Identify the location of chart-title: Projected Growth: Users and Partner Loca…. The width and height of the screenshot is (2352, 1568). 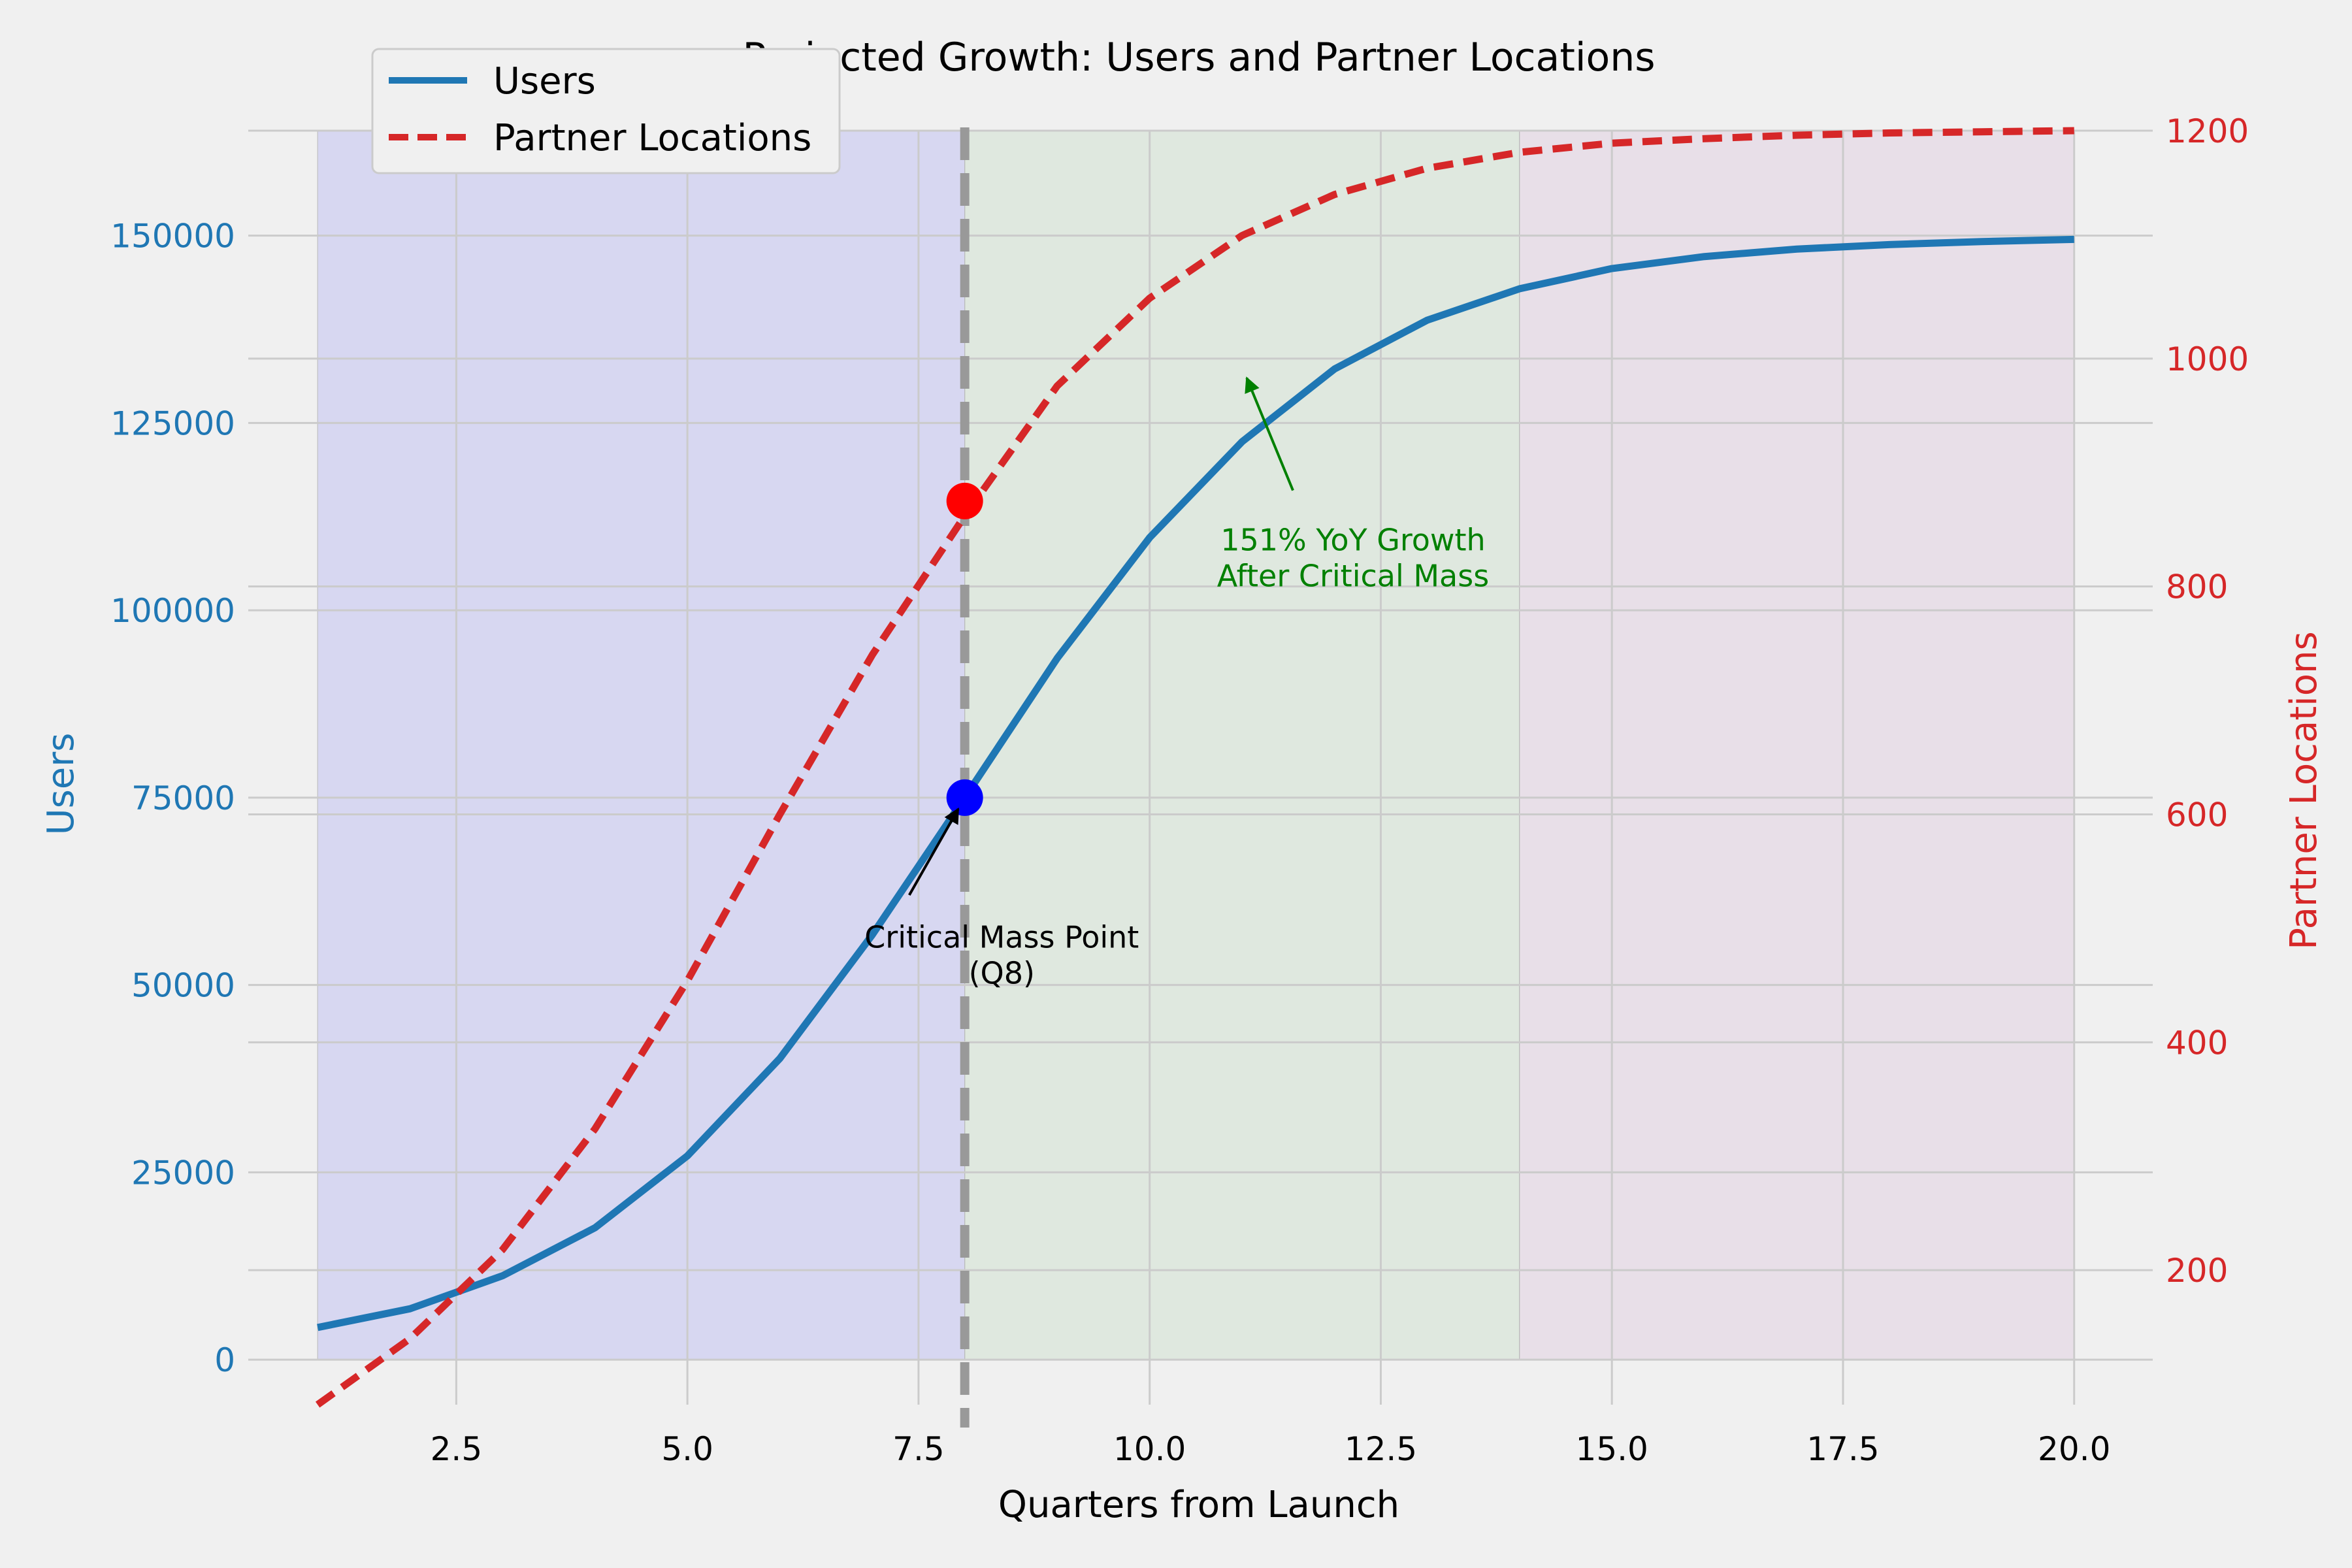
(1198, 57).